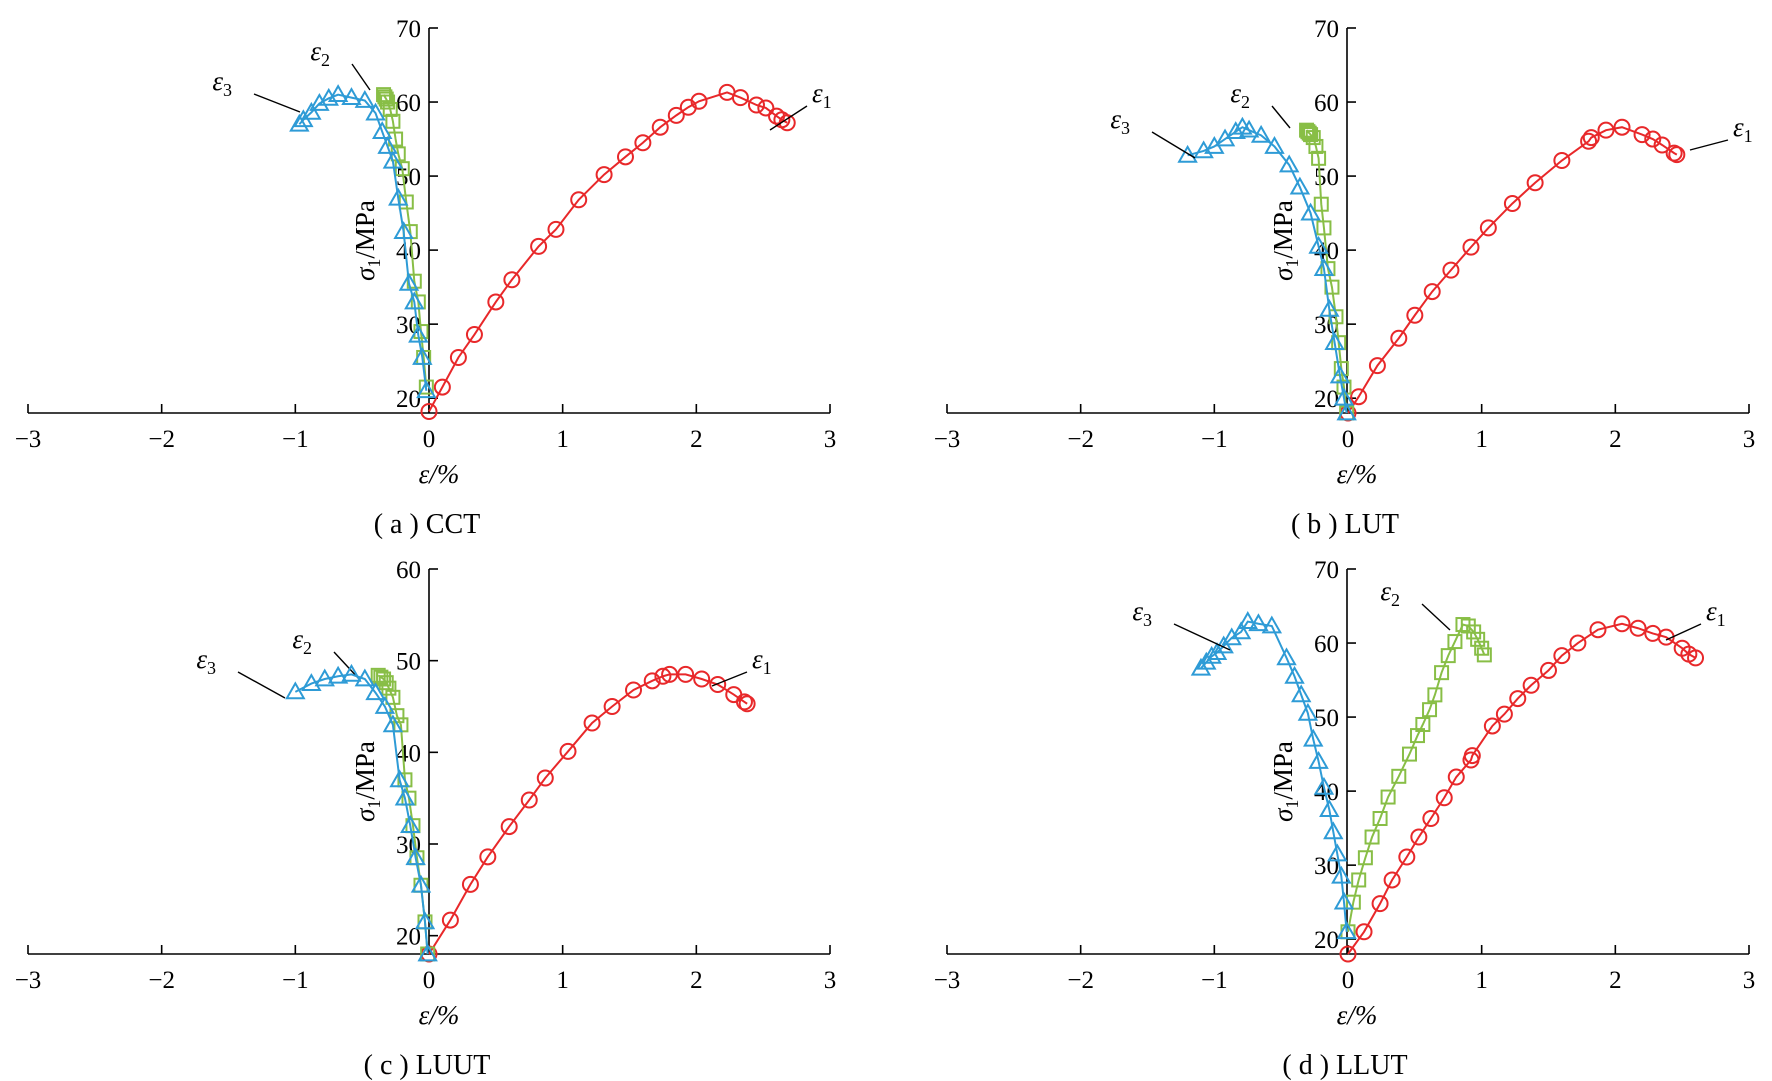 Image resolution: width=1772 pixels, height=1081 pixels. I want to click on x-tick-label: −1, so click(1214, 439).